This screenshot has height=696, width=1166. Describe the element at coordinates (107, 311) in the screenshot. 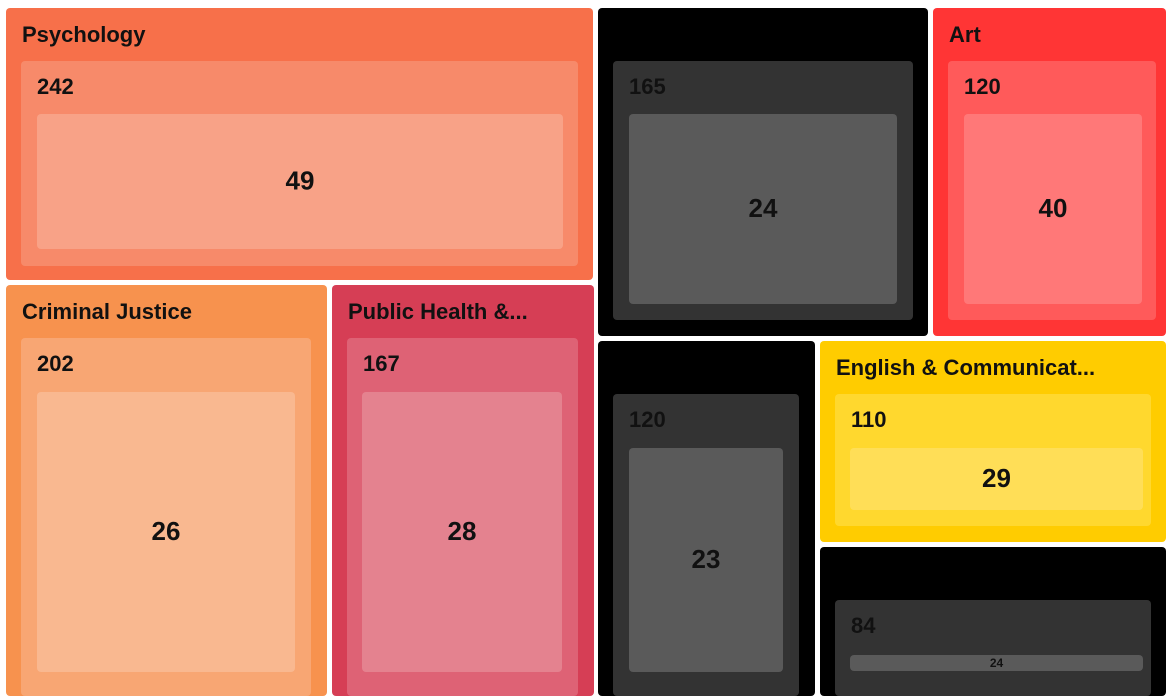

I see `group-label: Criminal Justice` at that location.